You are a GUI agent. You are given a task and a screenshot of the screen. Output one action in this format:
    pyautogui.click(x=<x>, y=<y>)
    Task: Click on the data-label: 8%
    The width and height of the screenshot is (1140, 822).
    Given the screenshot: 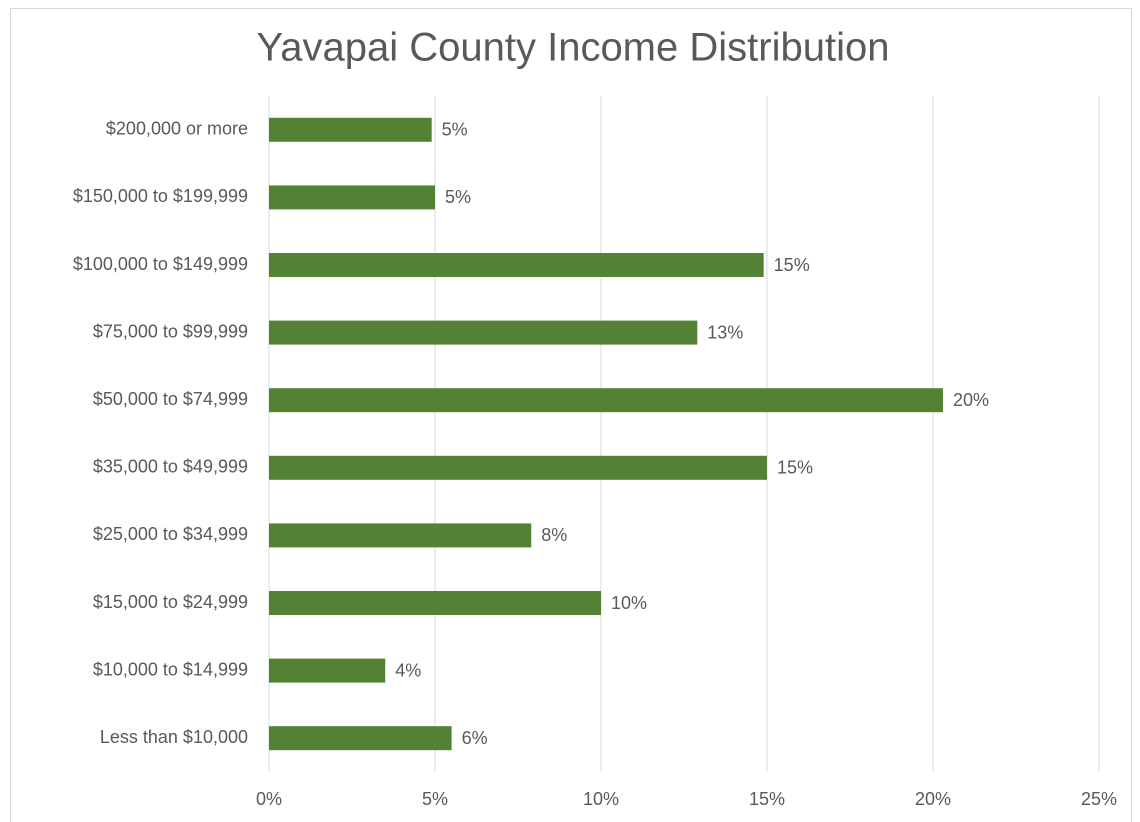 What is the action you would take?
    pyautogui.click(x=554, y=535)
    